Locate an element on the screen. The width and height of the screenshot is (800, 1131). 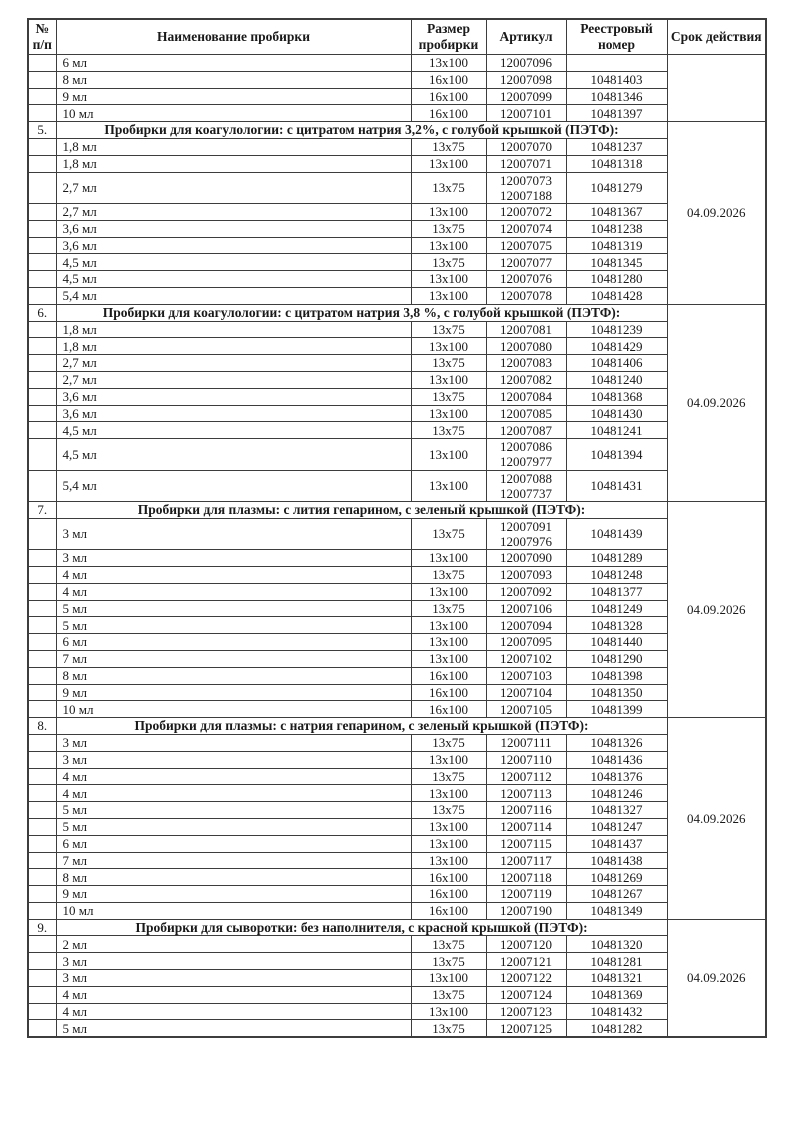
article-number: 12007190 is located at coordinates (526, 911).